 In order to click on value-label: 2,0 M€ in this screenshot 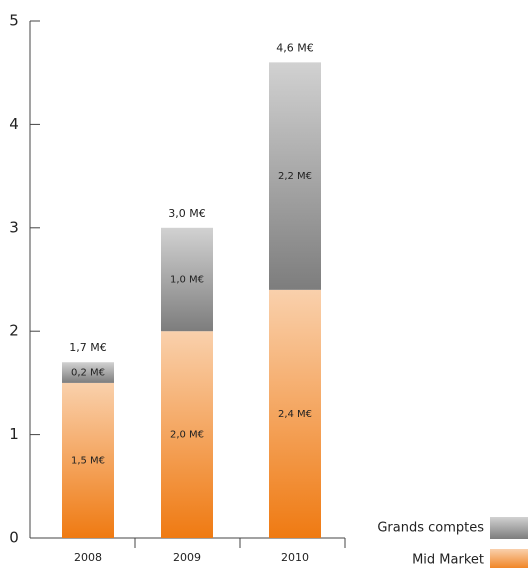, I will do `click(187, 435)`.